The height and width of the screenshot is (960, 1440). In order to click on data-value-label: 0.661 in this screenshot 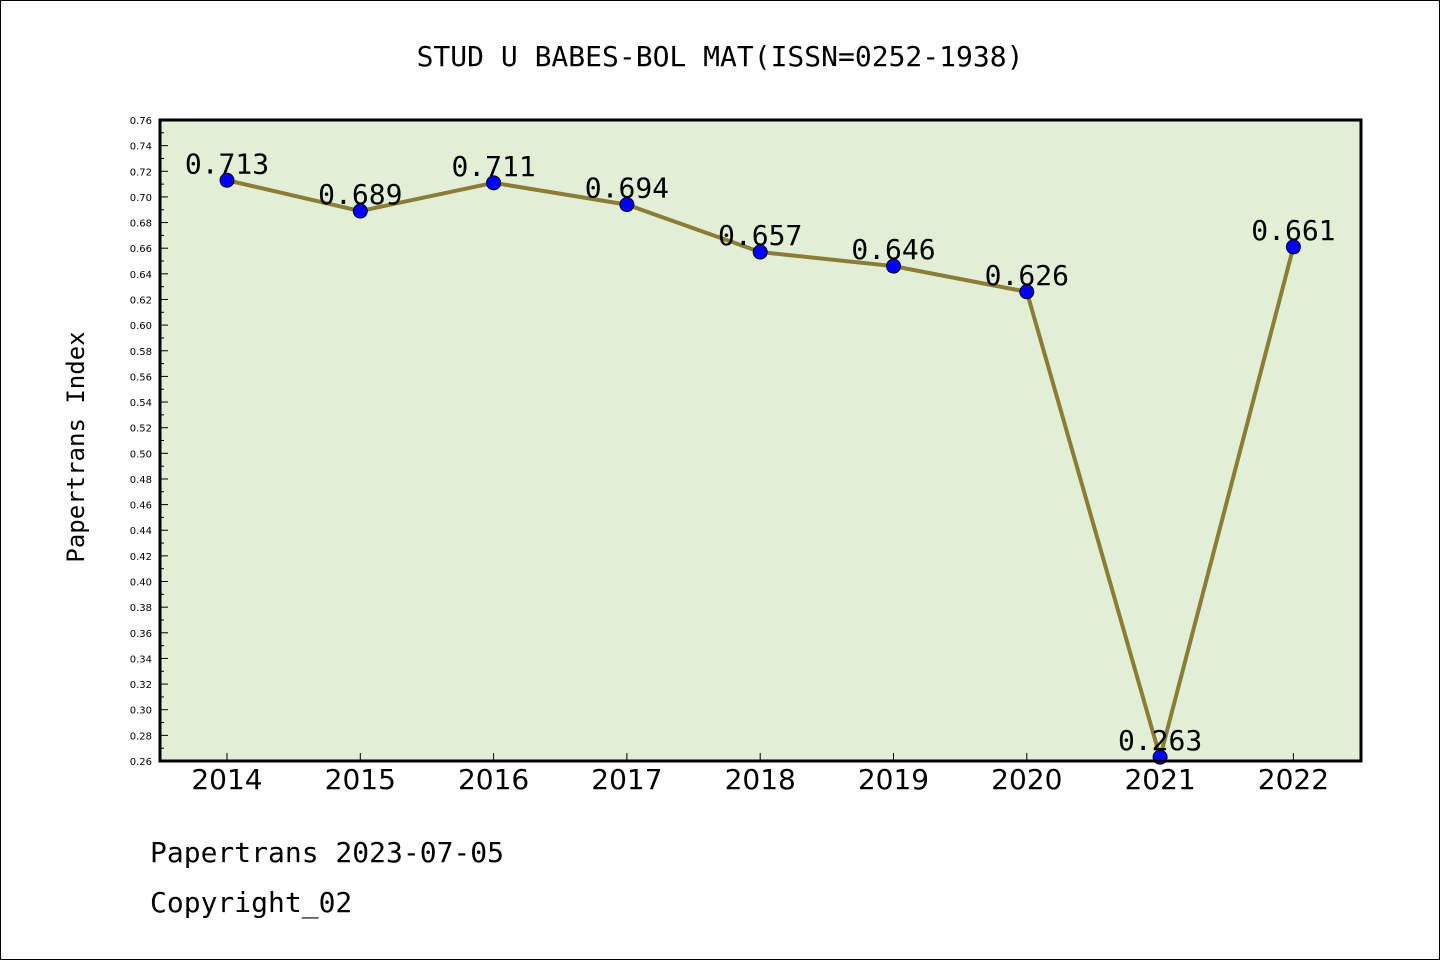, I will do `click(1293, 230)`.